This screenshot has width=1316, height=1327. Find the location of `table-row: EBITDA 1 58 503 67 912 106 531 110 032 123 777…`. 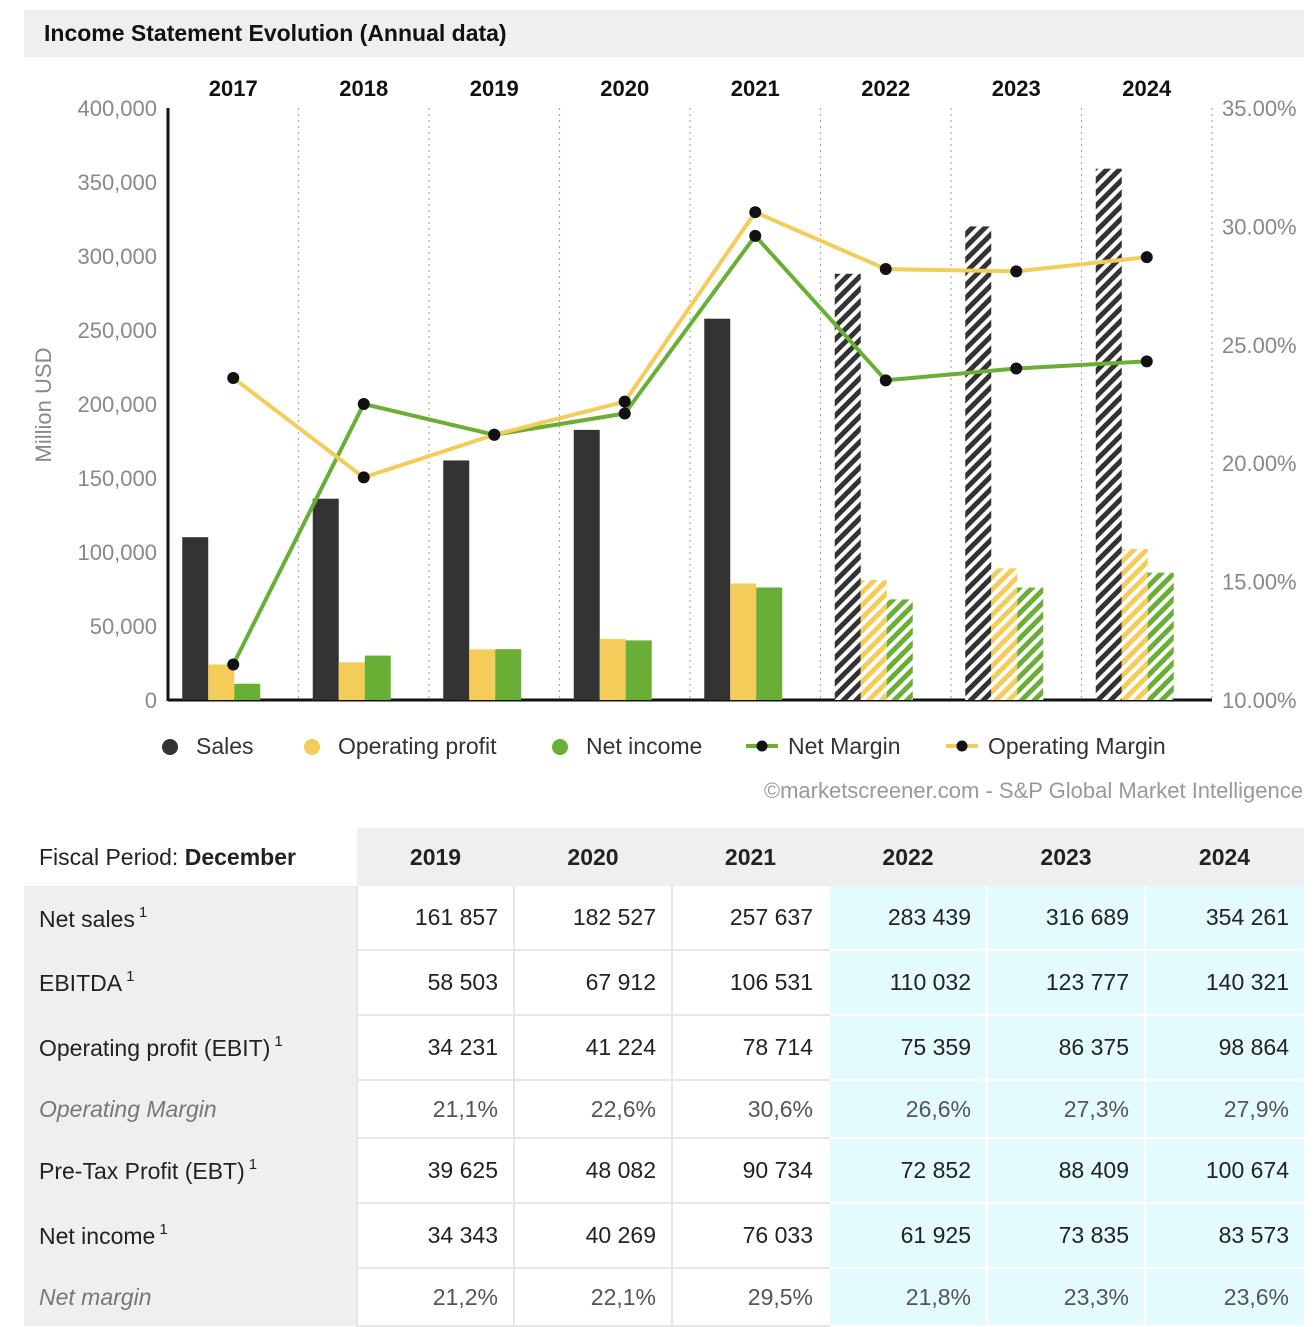

table-row: EBITDA 1 58 503 67 912 106 531 110 032 123 777… is located at coordinates (664, 983).